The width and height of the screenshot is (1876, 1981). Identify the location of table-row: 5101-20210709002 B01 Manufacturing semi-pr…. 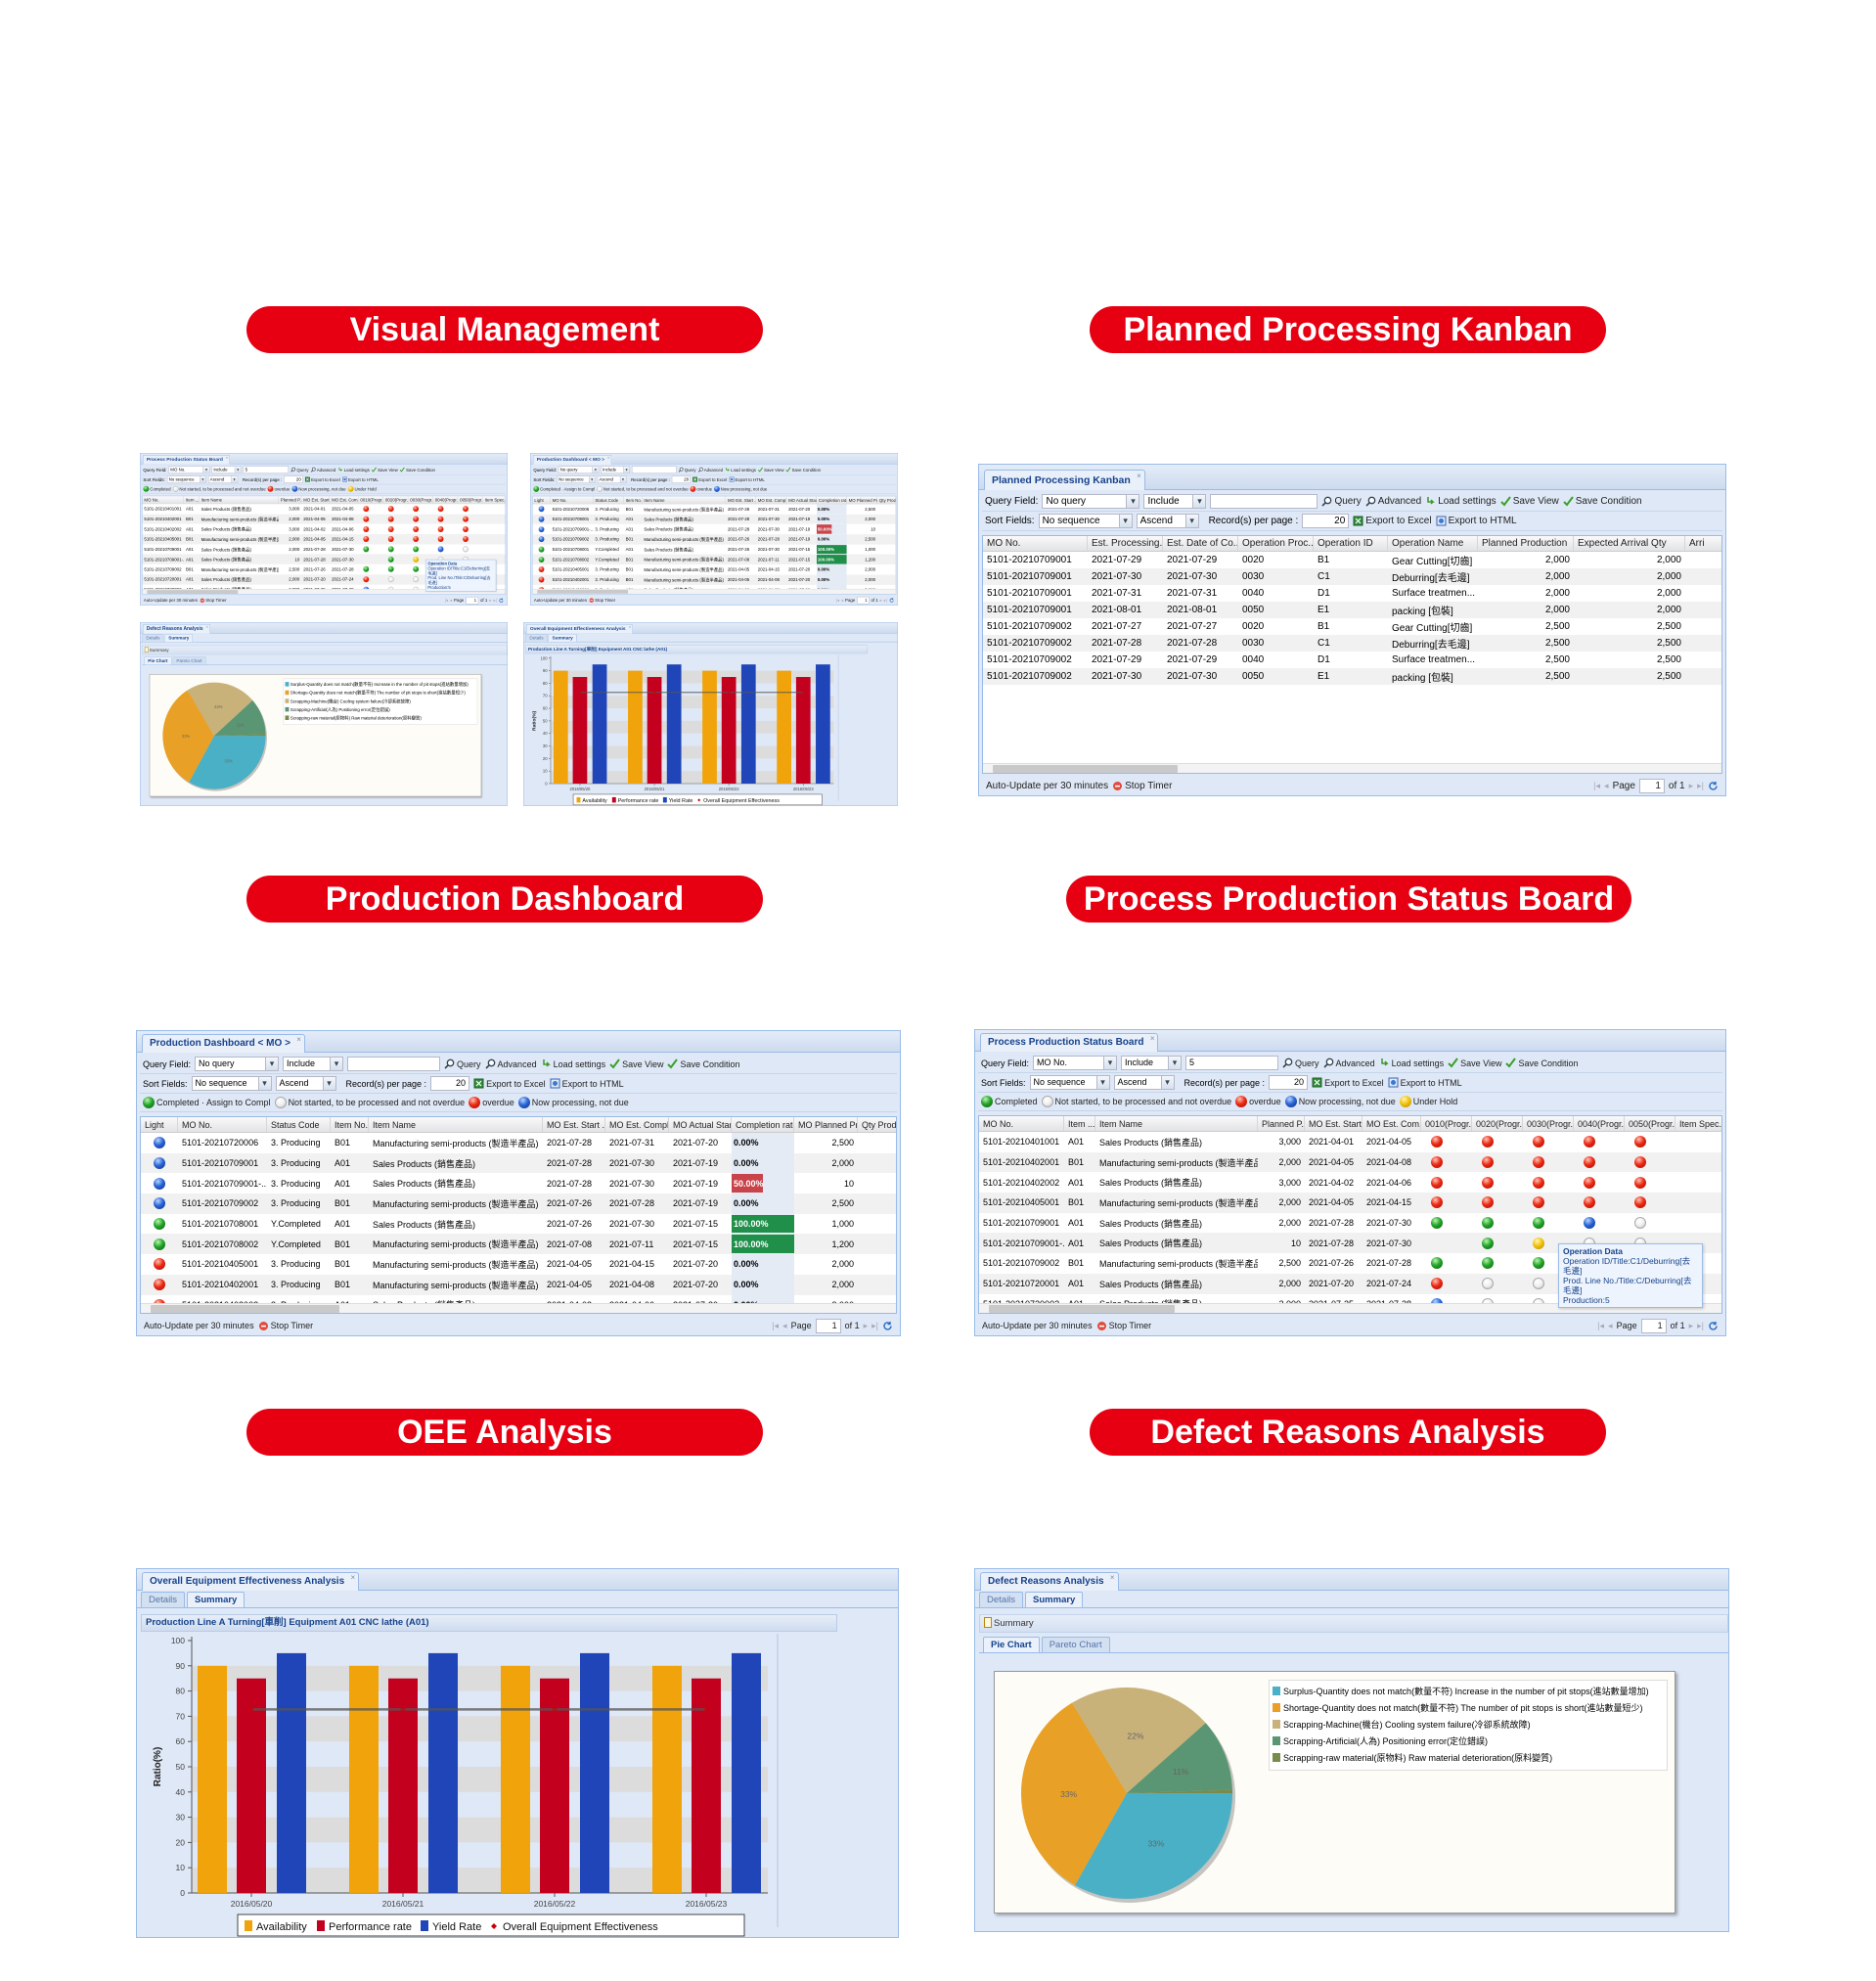
(323, 569).